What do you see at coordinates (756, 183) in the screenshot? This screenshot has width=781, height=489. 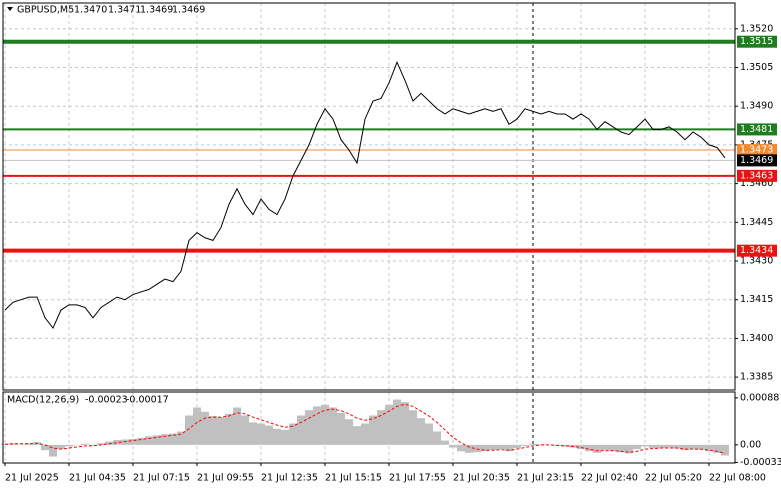 I see `y-tick-label: 1.3460` at bounding box center [756, 183].